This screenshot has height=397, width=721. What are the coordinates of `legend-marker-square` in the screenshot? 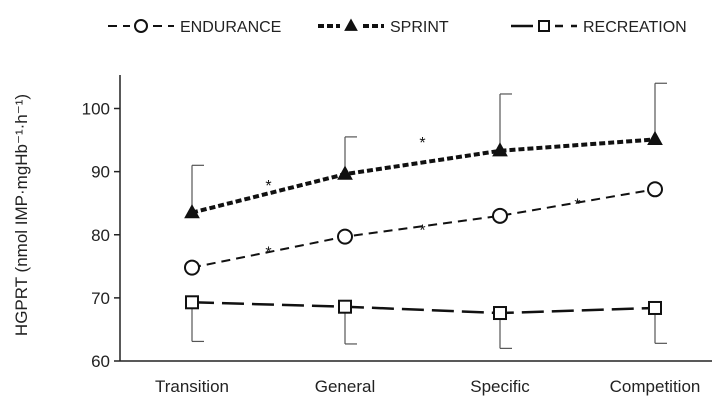 It's located at (544, 26).